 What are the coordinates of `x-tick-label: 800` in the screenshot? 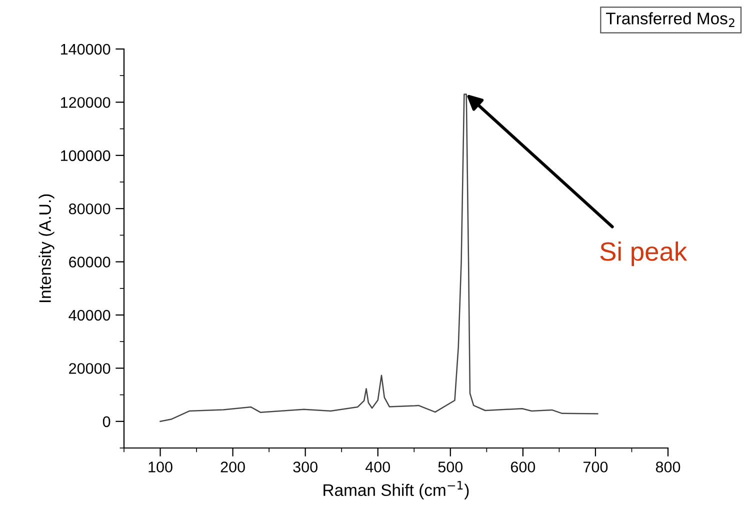 It's located at (668, 467).